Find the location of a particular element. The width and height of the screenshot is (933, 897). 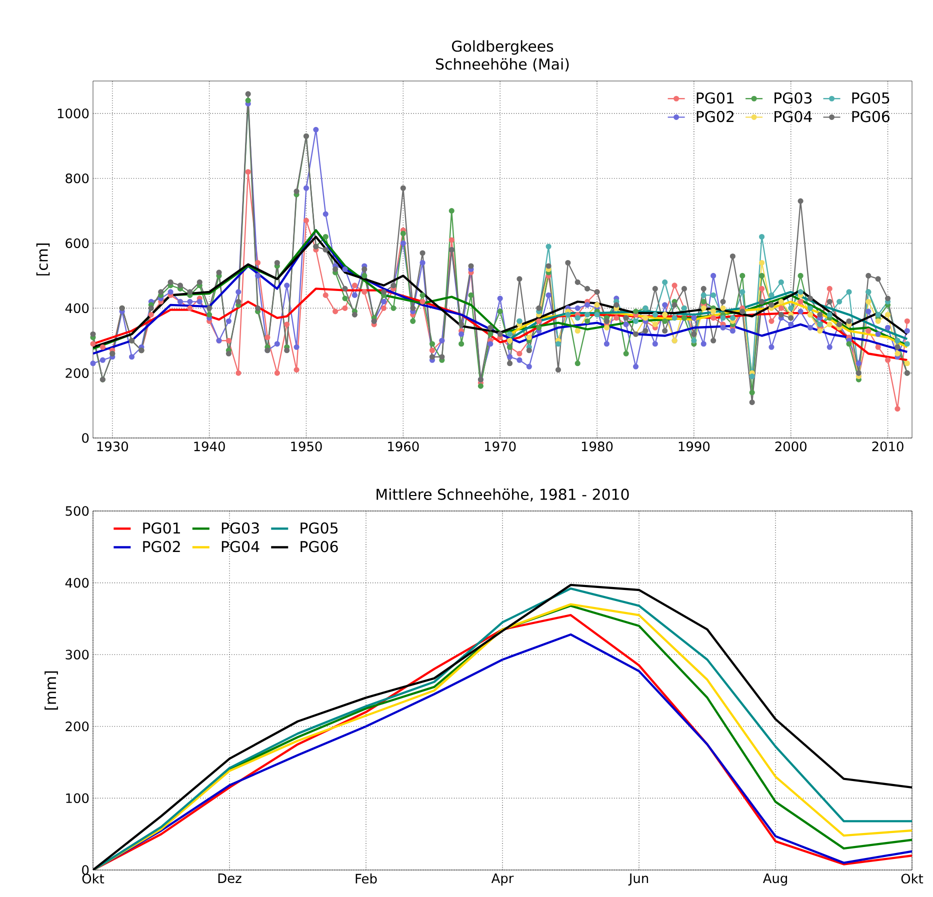

y-tick-label: 300 is located at coordinates (77, 655).